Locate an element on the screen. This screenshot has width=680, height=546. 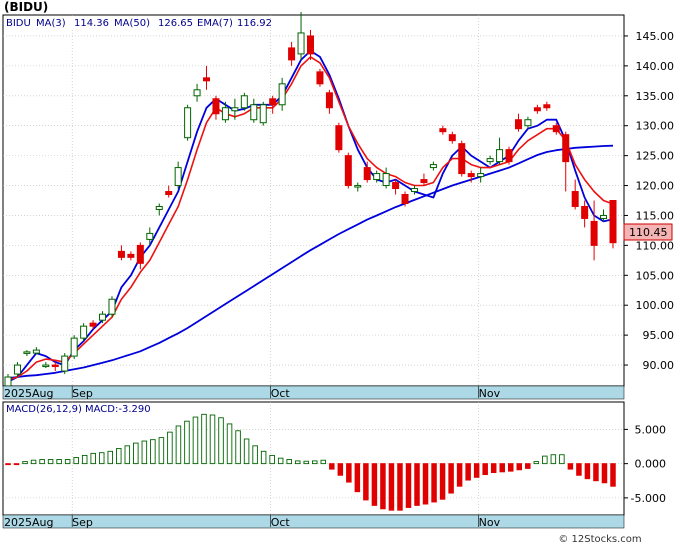
legend-symbol: BIDU is located at coordinates (18, 23).